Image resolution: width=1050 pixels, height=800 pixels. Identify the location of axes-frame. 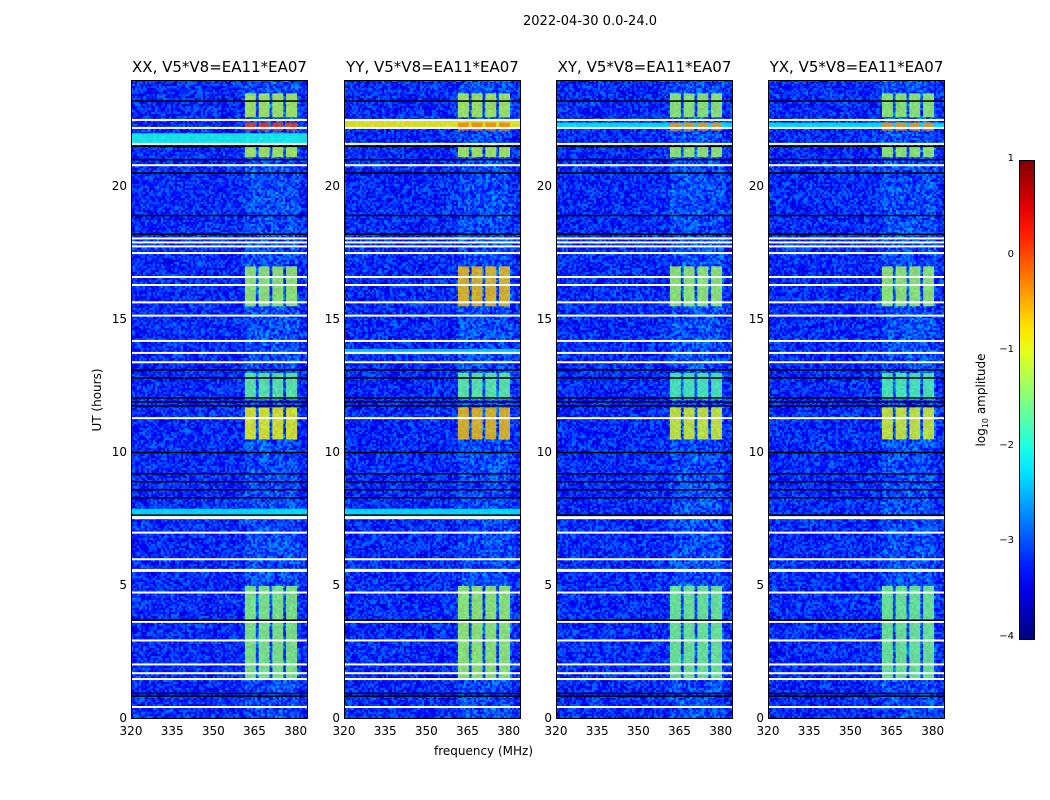
(432, 399).